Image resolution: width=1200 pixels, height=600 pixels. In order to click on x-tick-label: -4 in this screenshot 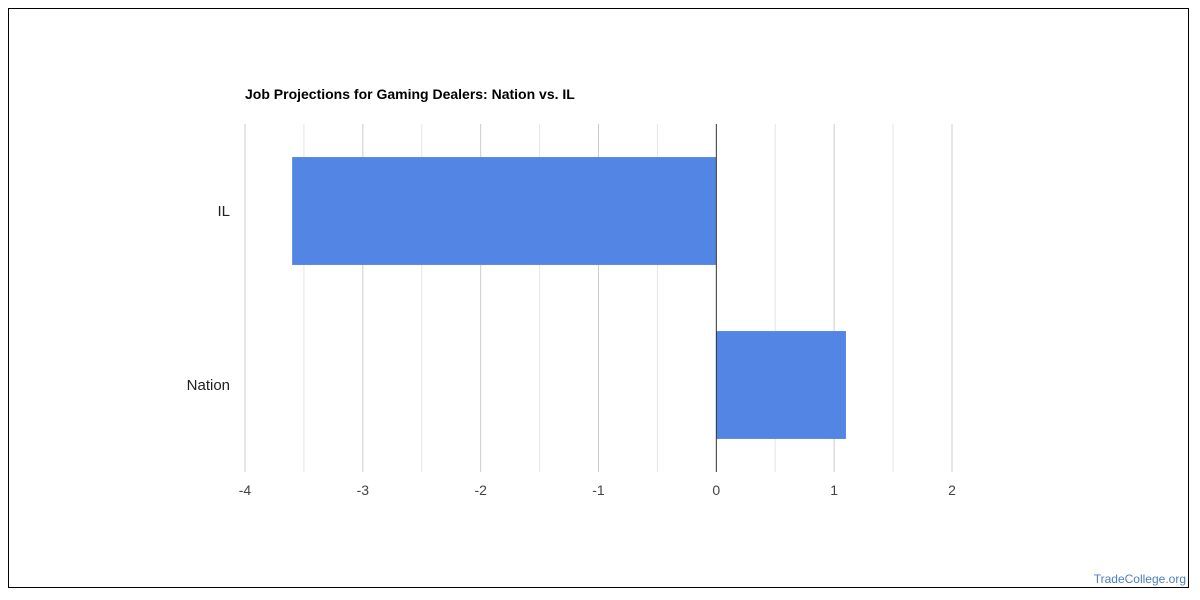, I will do `click(245, 490)`.